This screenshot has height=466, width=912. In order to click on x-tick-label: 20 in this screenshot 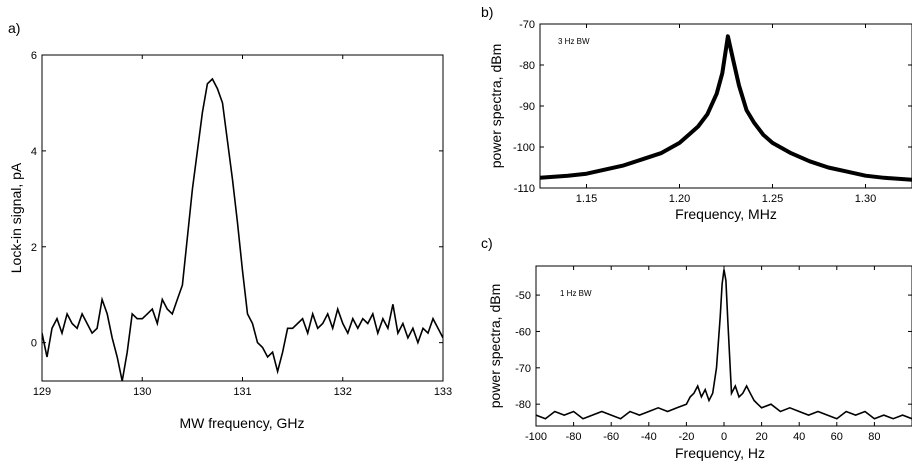, I will do `click(761, 437)`.